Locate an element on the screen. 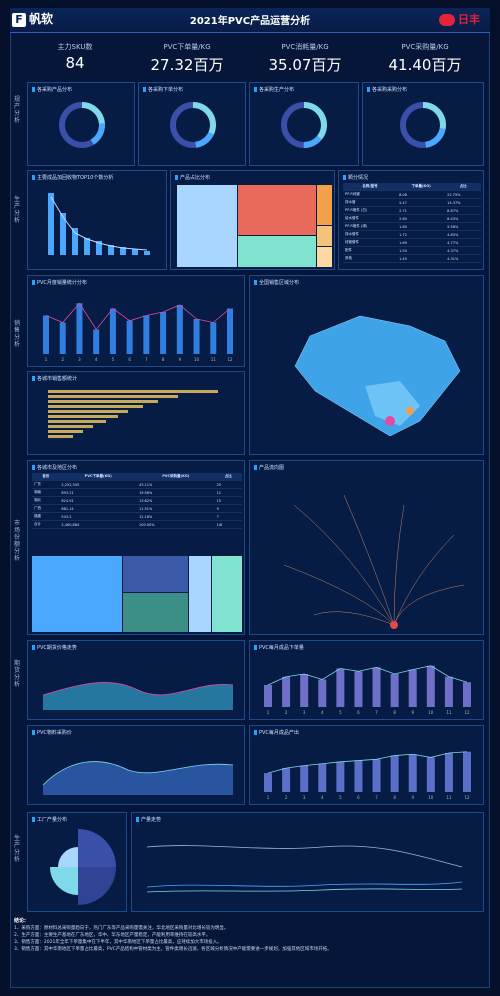 This screenshot has height=996, width=500. table-header: 名称/型号 is located at coordinates (370, 187).